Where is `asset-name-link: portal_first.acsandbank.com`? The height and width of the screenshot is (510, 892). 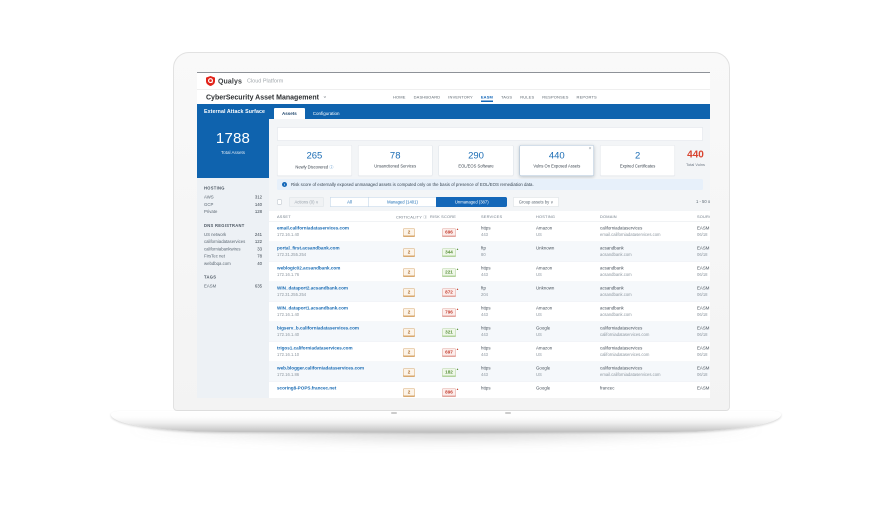
asset-name-link: portal_first.acsandbank.com is located at coordinates (308, 248).